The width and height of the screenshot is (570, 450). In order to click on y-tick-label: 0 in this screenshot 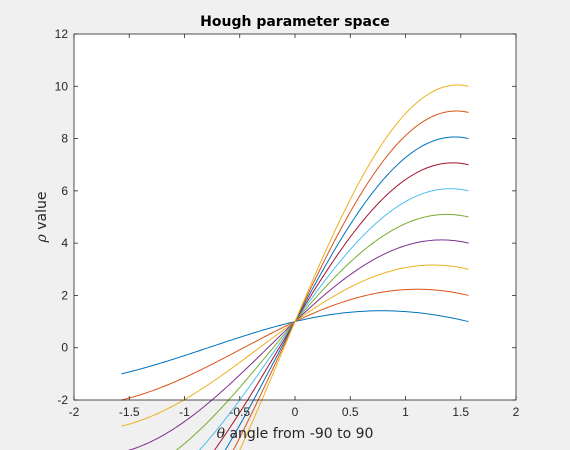, I will do `click(64, 348)`.